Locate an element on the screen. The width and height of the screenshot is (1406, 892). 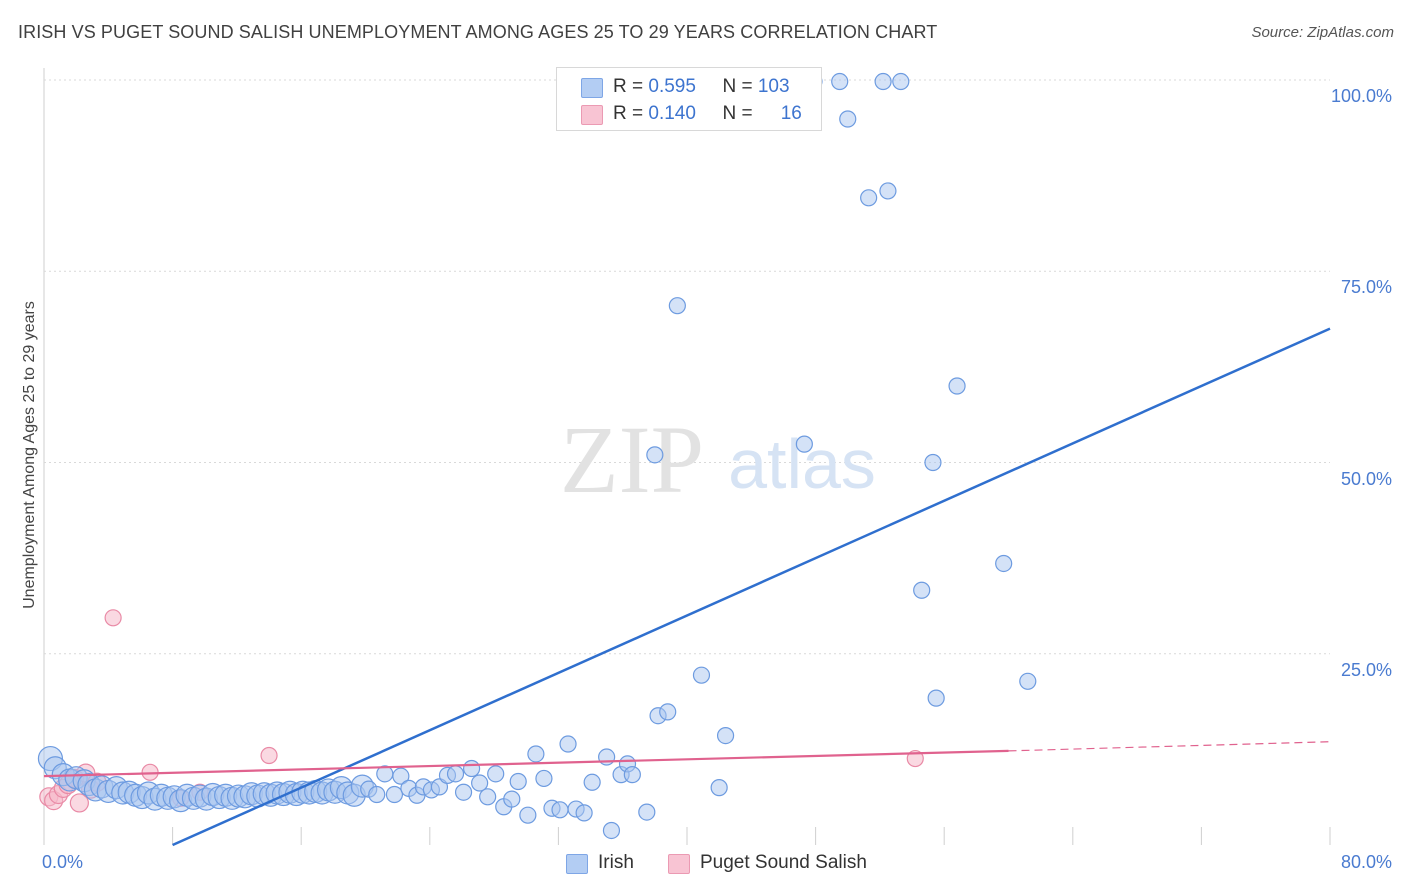
y-tick-label: 100.0% is located at coordinates (1361, 96).